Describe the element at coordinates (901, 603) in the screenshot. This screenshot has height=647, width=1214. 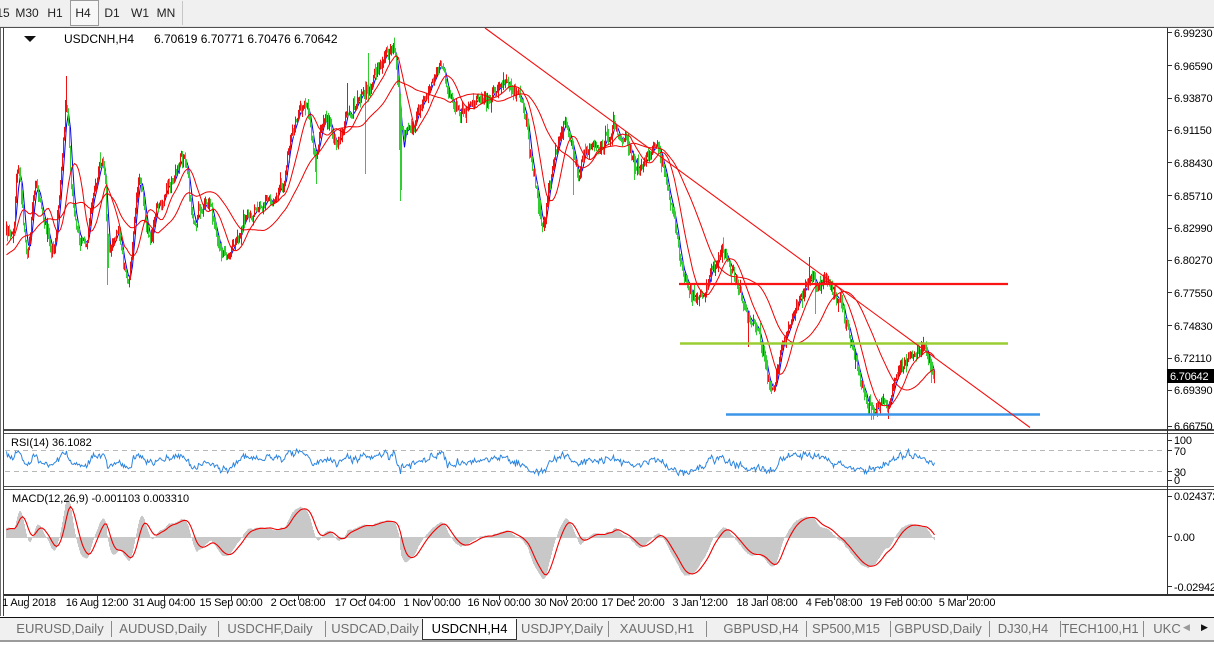
I see `svg-text: 19 Feb 00:00` at that location.